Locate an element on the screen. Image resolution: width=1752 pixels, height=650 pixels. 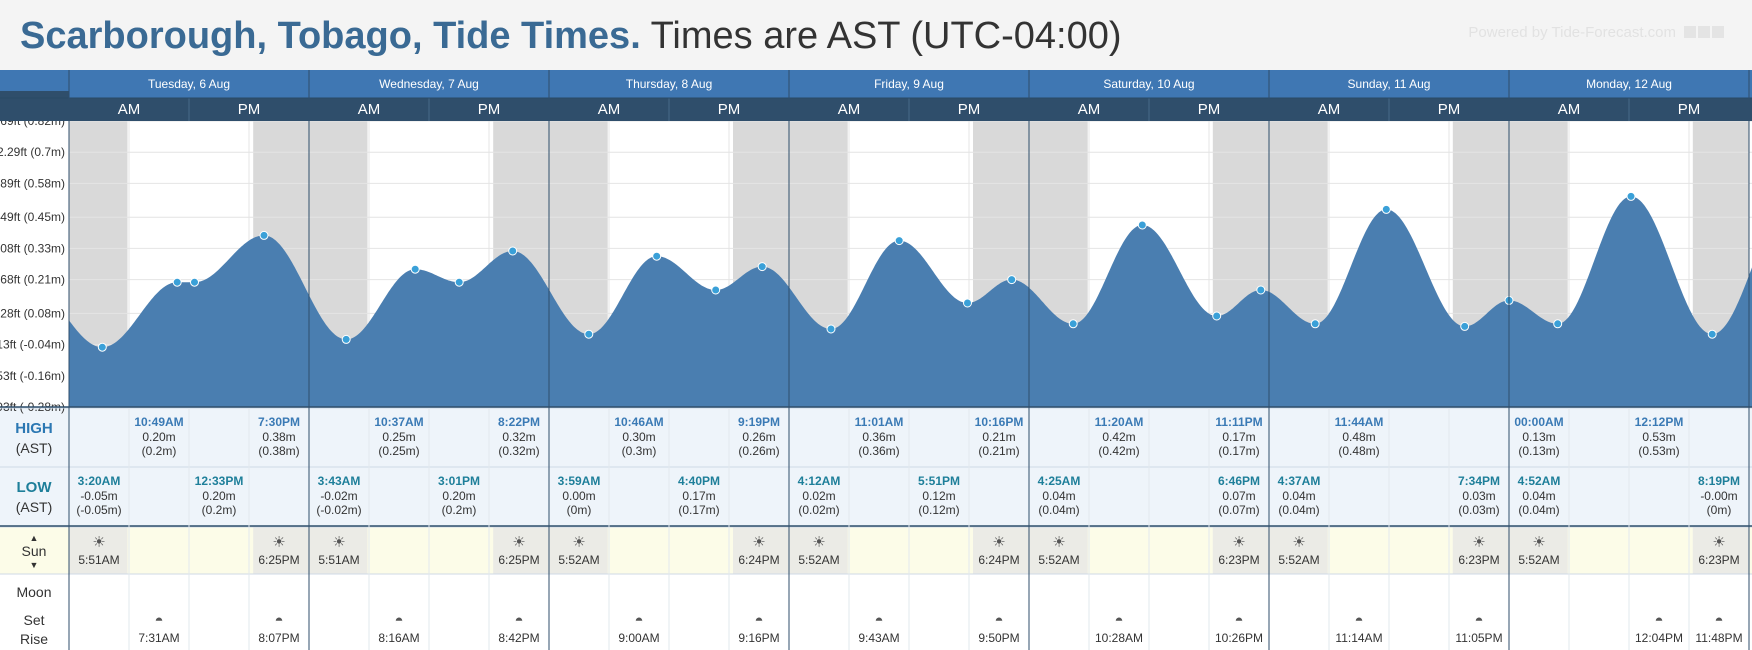
high-tide-time: 8:22PM is located at coordinates (519, 422).